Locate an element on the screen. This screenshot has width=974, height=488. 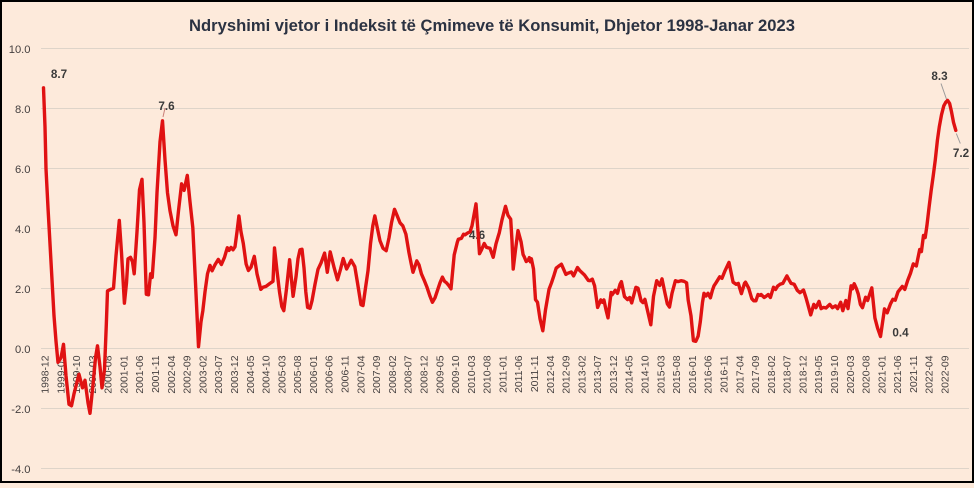
svg-text: 2013-07 is located at coordinates (598, 374).